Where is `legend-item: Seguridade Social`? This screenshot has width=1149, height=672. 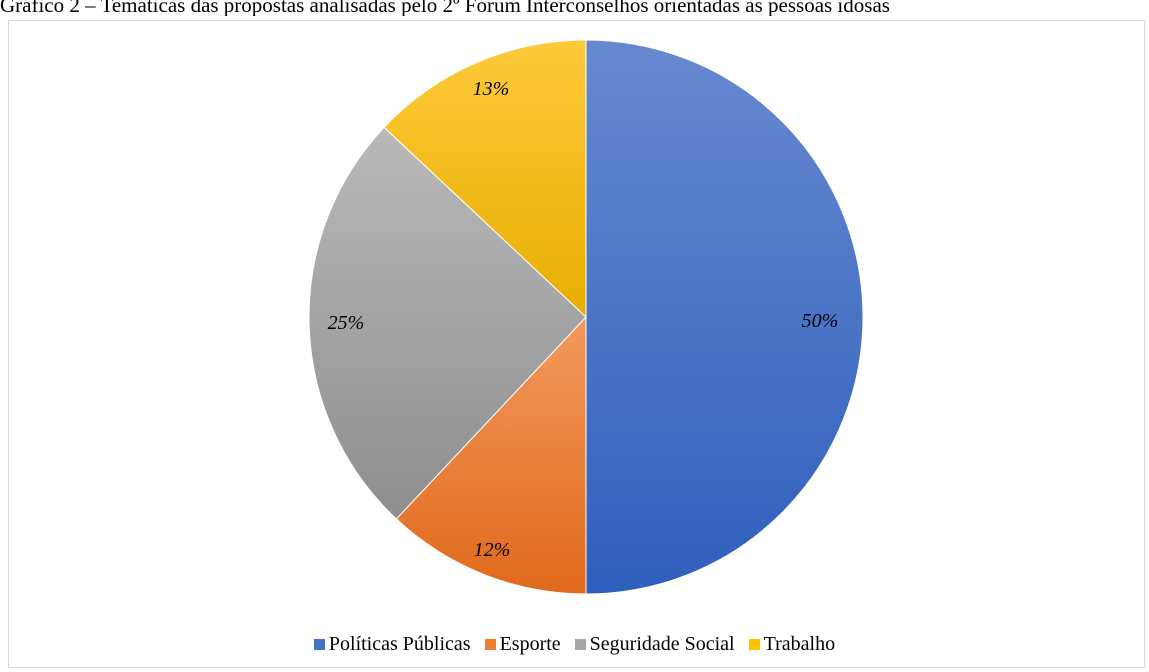
legend-item: Seguridade Social is located at coordinates (654, 644).